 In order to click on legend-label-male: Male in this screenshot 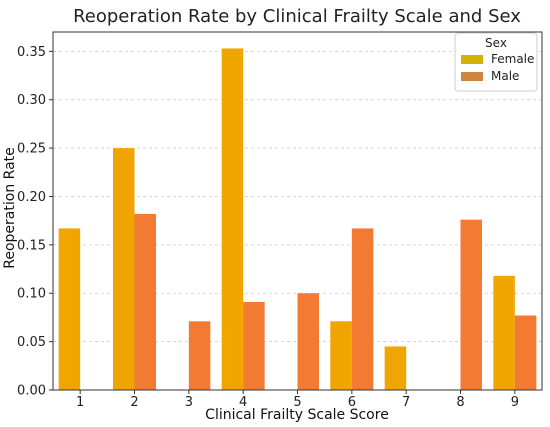, I will do `click(505, 76)`.